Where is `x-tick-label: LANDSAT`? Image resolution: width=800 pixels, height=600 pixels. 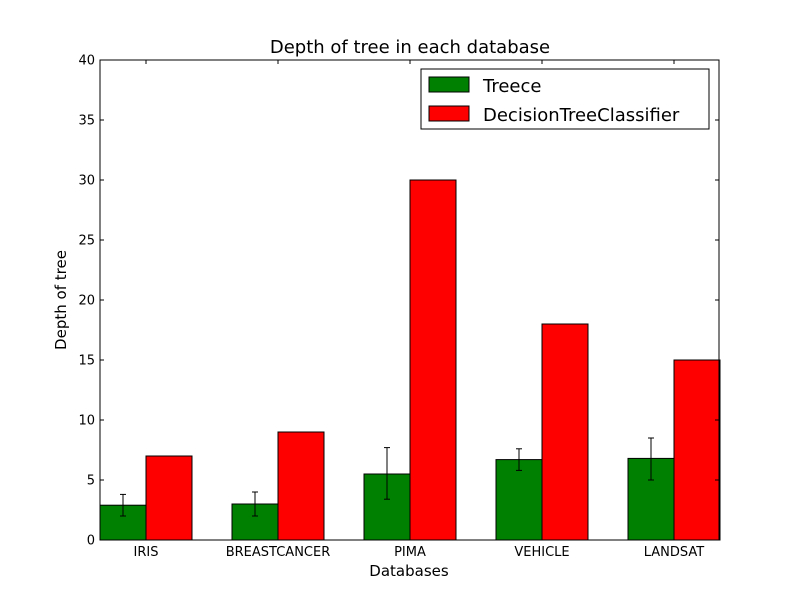 x-tick-label: LANDSAT is located at coordinates (674, 552).